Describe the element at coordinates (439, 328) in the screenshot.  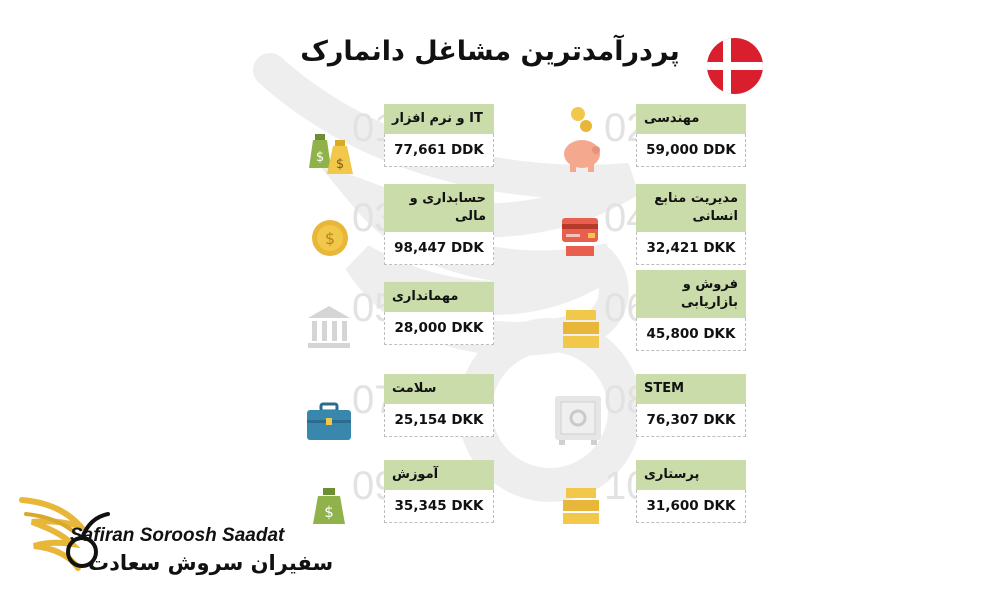
I see `job-salary: 28,000 DKK` at that location.